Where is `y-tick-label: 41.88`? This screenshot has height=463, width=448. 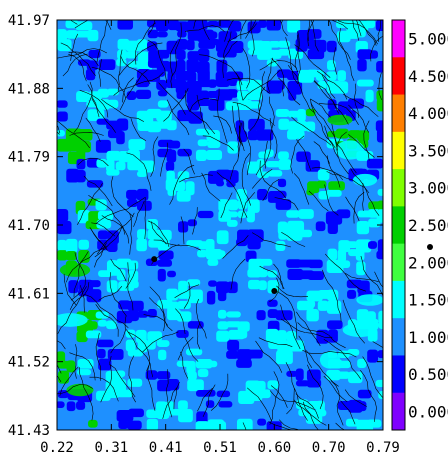 y-tick-label: 41.88 is located at coordinates (29, 89).